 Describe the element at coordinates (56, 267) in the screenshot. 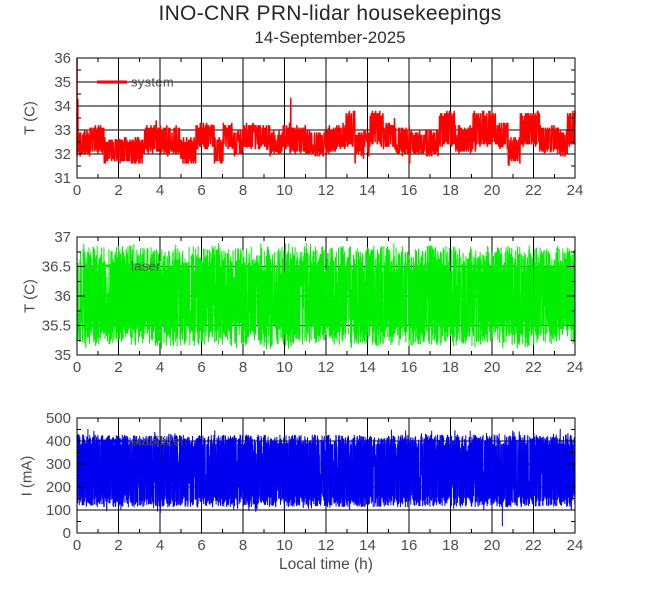

I see `y-tick-label: 36.5` at that location.